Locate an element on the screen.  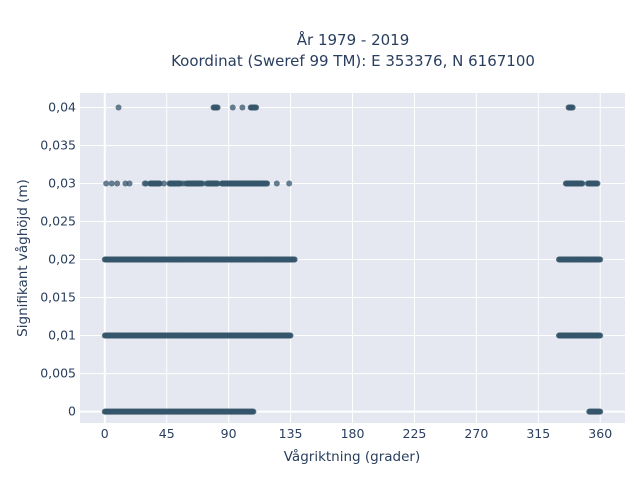
y-tick-label: 0 is located at coordinates (72, 411).